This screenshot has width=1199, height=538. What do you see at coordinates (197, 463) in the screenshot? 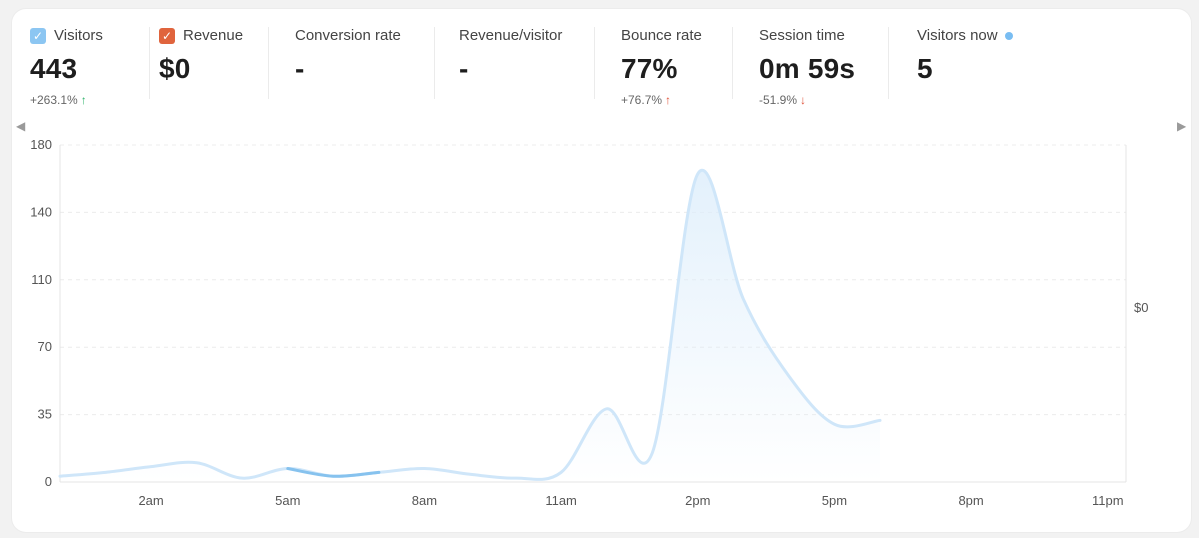
I see `data-point-3am` at bounding box center [197, 463].